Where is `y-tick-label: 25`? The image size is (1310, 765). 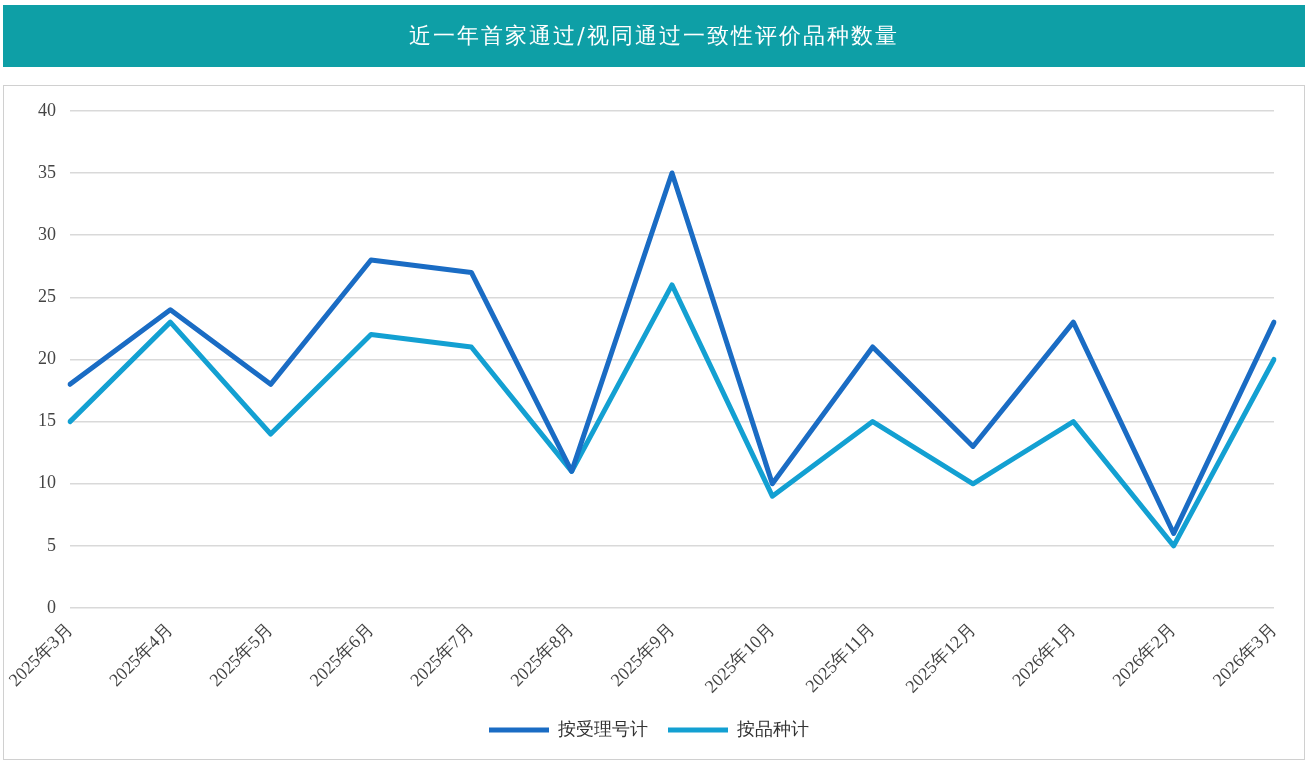 y-tick-label: 25 is located at coordinates (47, 296).